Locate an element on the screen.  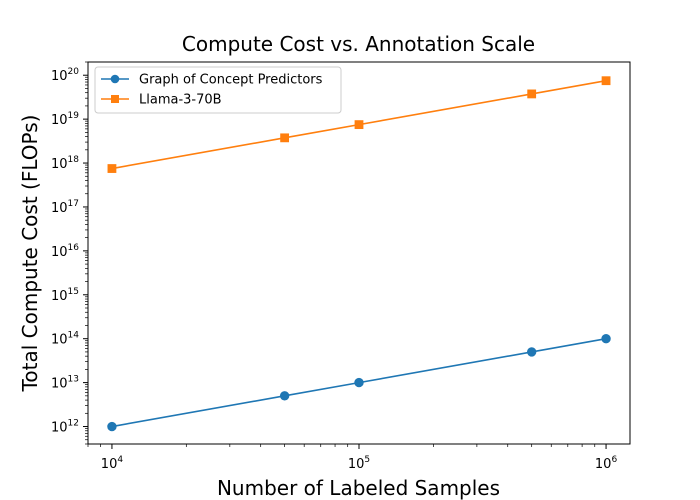
chart-title: Compute Cost vs. Annotation Scale is located at coordinates (358, 44).